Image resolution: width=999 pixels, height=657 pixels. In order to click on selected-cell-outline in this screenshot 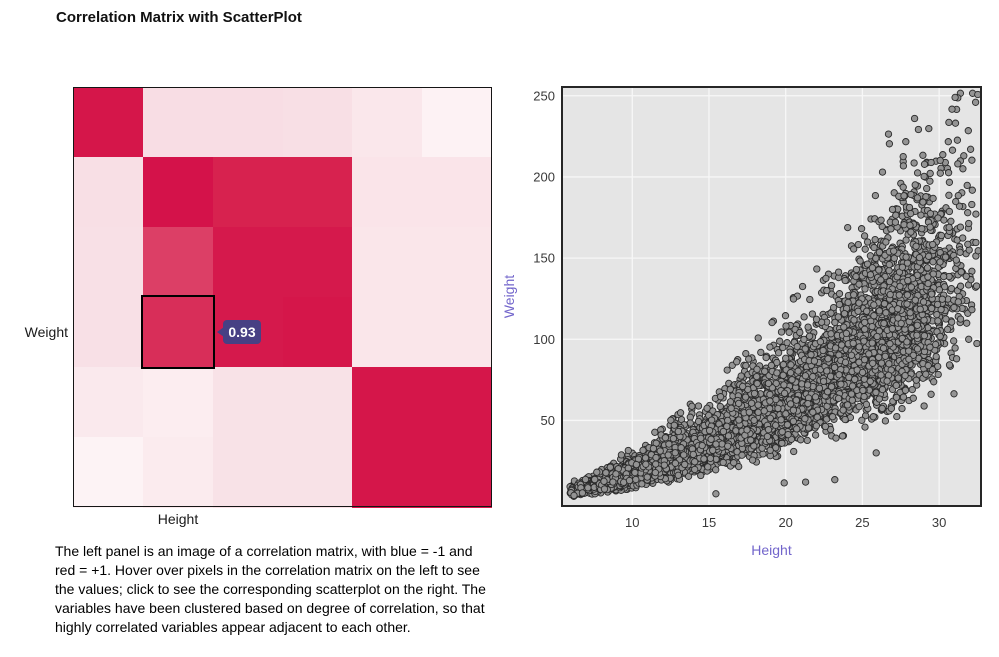, I will do `click(177, 332)`.